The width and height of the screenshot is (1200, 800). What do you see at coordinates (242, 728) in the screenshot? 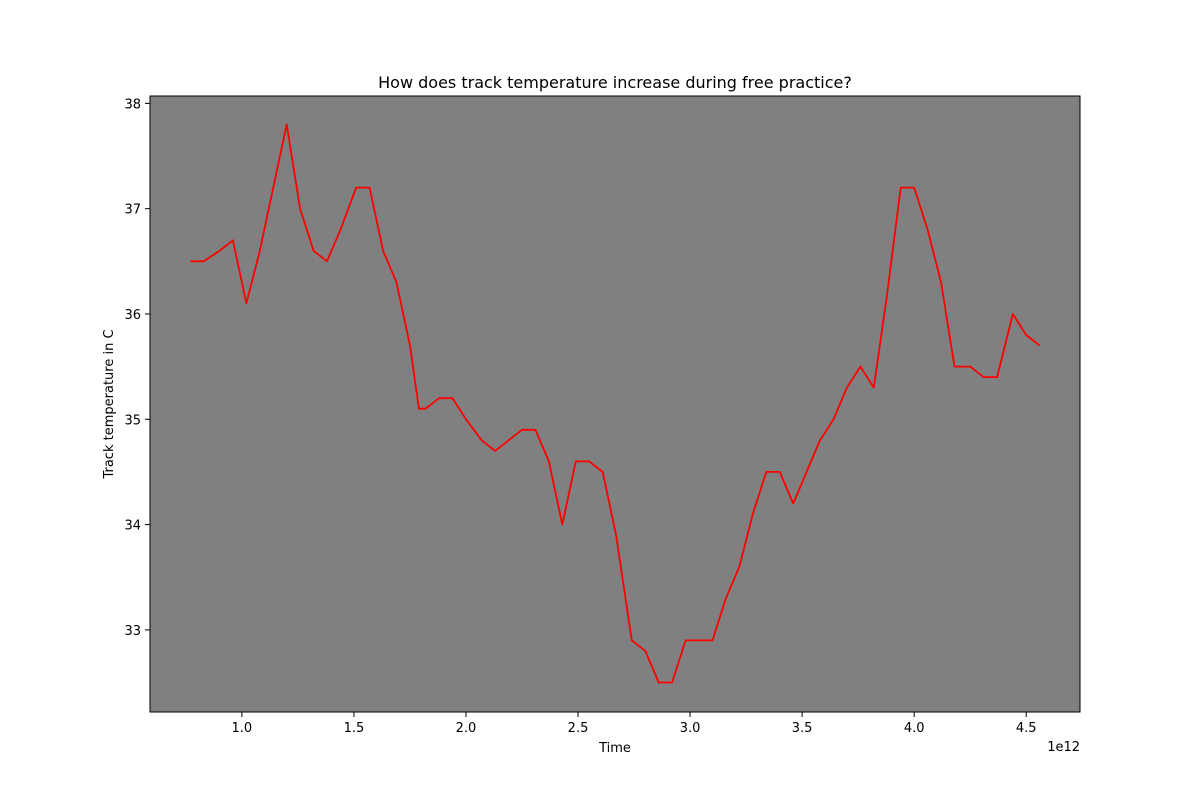
I see `x-tick-label: 1.0` at bounding box center [242, 728].